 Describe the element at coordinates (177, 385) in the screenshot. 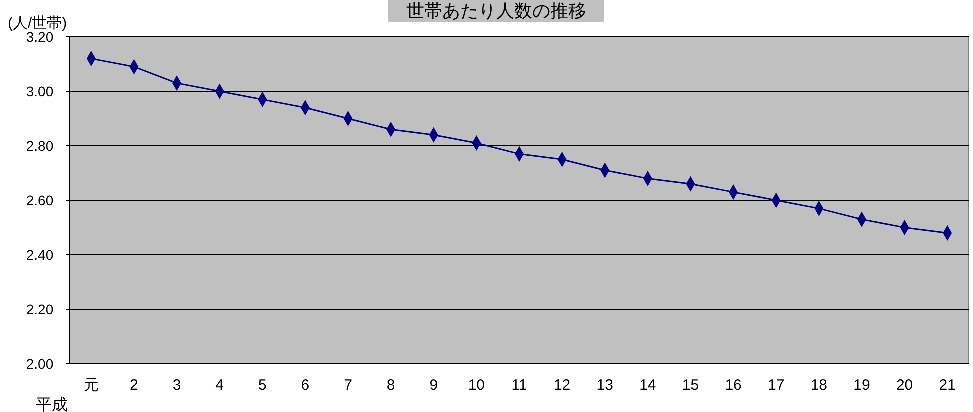

I see `x-tick-label: 3` at that location.